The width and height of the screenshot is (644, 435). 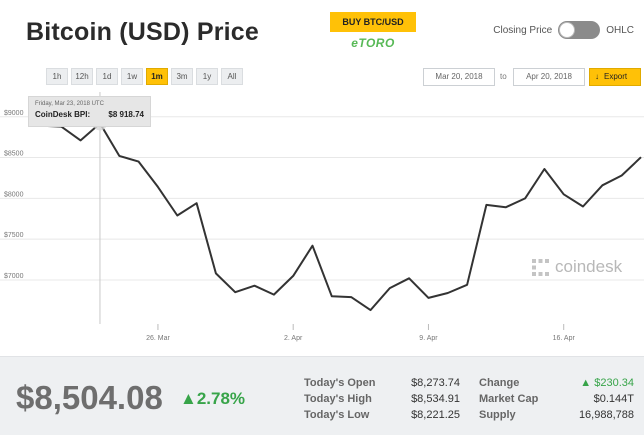 What do you see at coordinates (435, 415) in the screenshot?
I see `today-low-value: $8,221.25` at bounding box center [435, 415].